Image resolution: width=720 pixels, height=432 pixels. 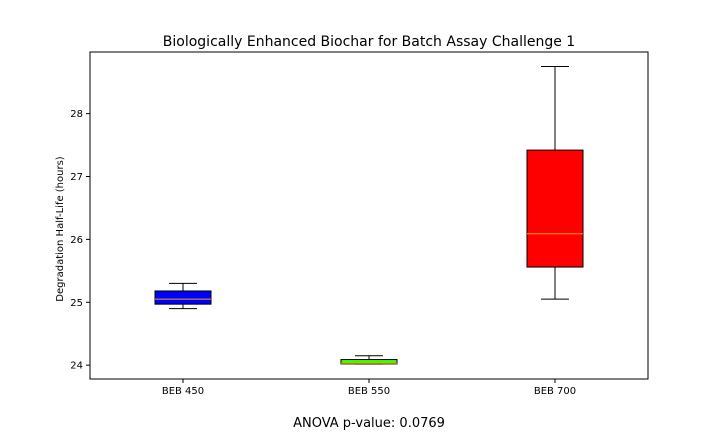 What do you see at coordinates (183, 391) in the screenshot?
I see `x-tick-label: BEB 450` at bounding box center [183, 391].